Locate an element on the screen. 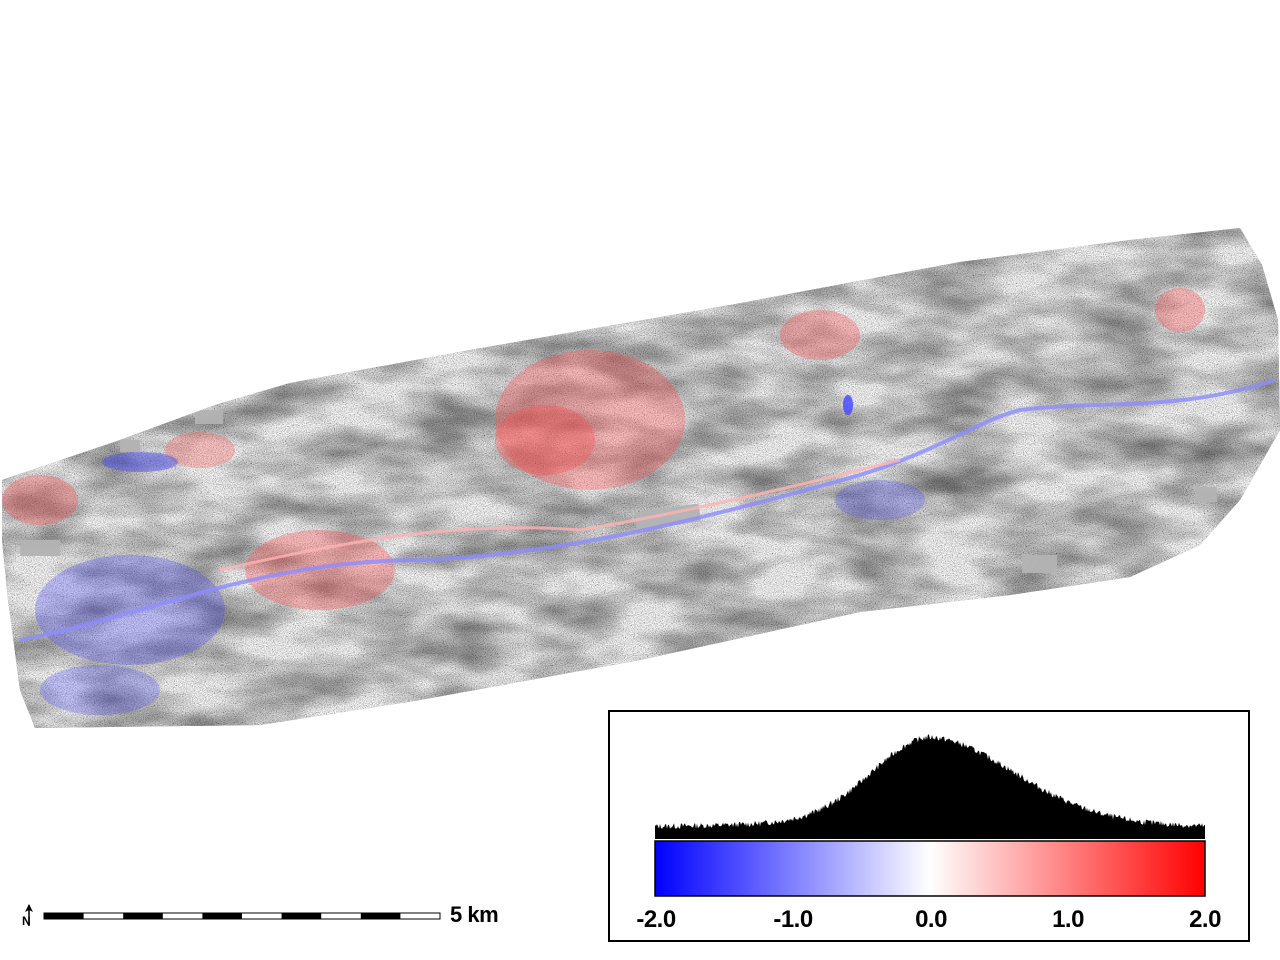 The width and height of the screenshot is (1280, 960). scale-bar: N is located at coordinates (231, 916).